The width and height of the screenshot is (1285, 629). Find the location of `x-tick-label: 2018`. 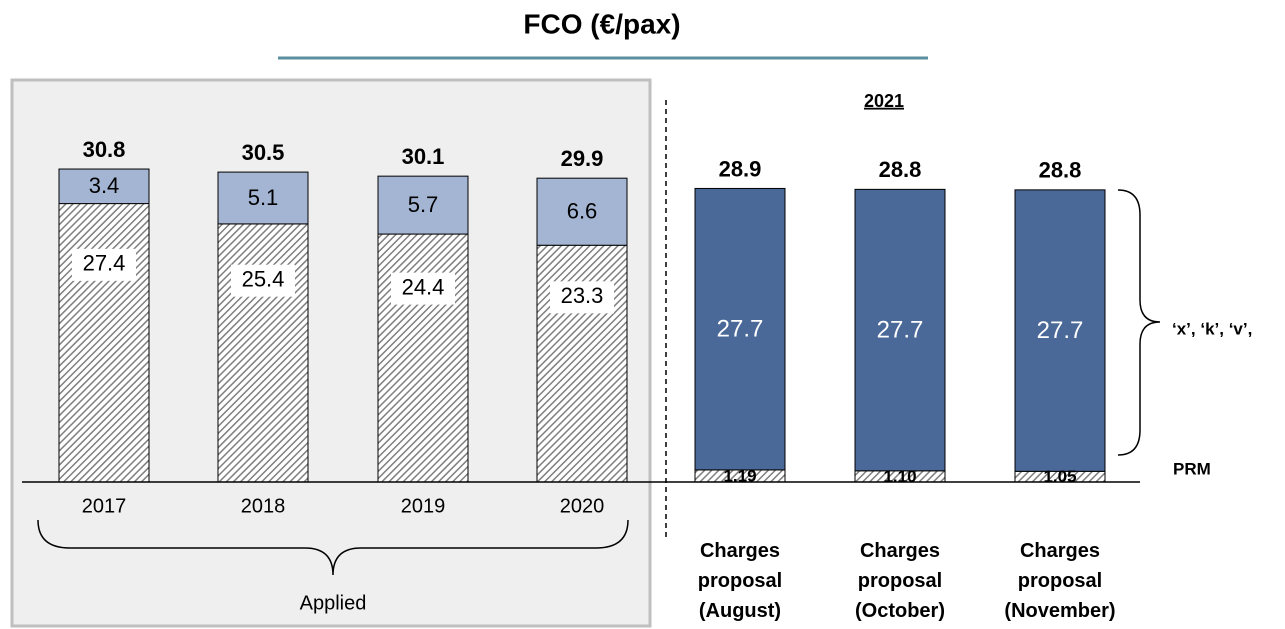

x-tick-label: 2018 is located at coordinates (263, 506).